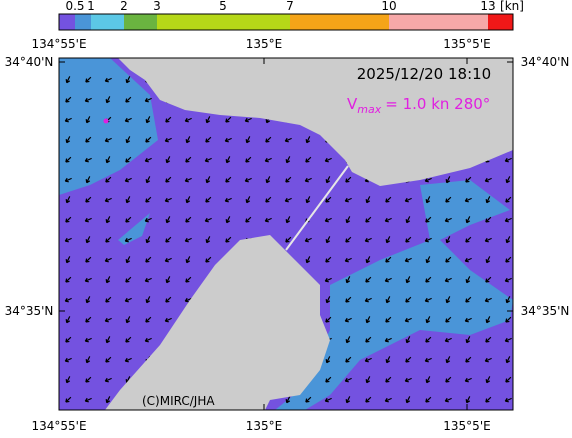 This screenshot has height=438, width=572. What do you see at coordinates (178, 401) in the screenshot?
I see `credit: (C)MIRC/JHA` at bounding box center [178, 401].